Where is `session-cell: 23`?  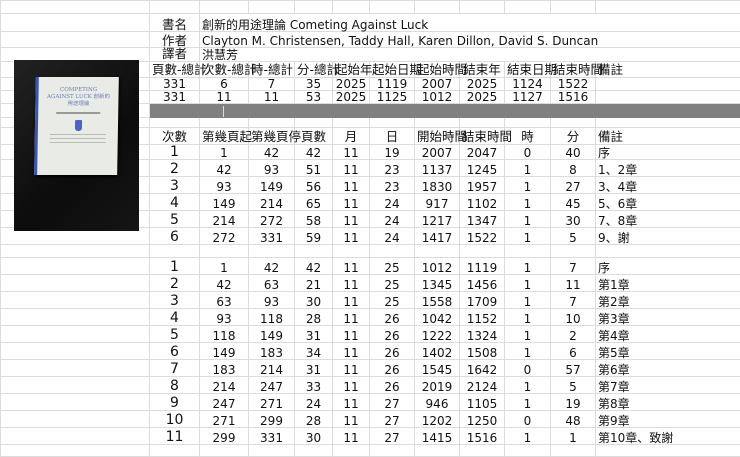 session-cell: 23 is located at coordinates (392, 184).